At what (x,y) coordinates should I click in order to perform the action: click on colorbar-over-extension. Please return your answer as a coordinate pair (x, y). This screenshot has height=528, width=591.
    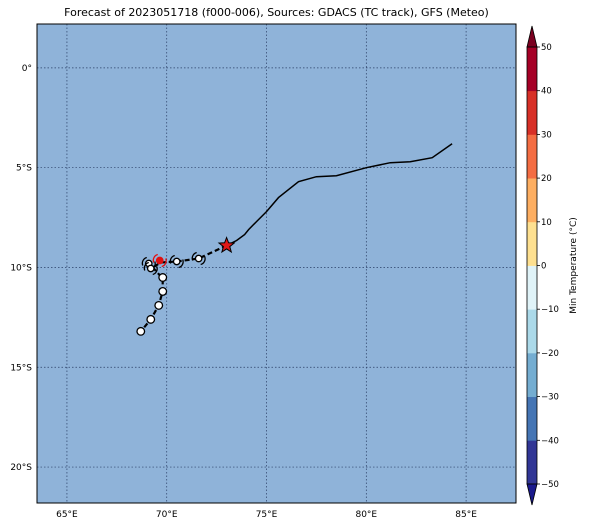
    Looking at the image, I should click on (532, 36).